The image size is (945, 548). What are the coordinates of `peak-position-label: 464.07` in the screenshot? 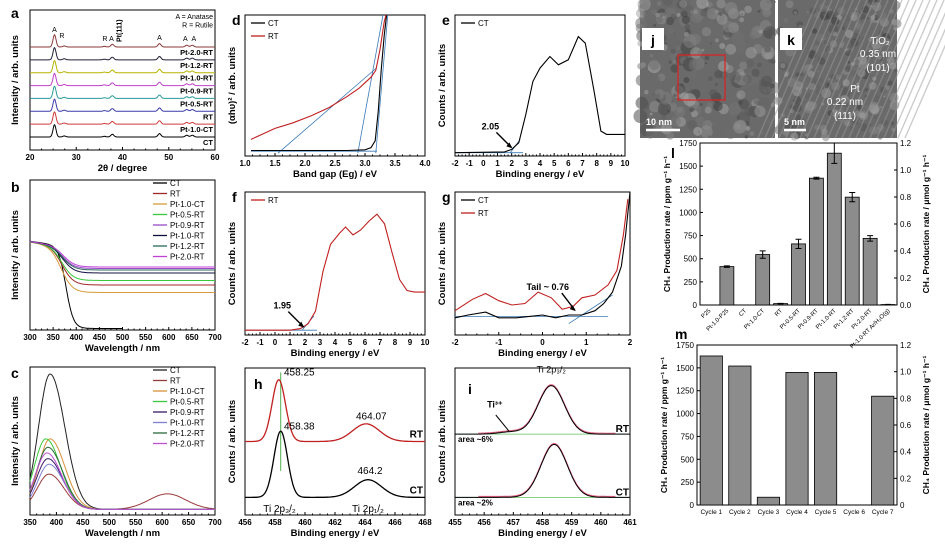 It's located at (371, 416).